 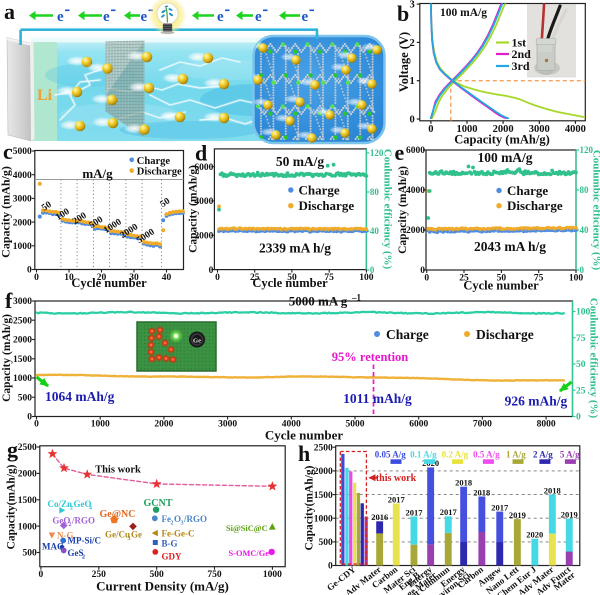 What do you see at coordinates (118, 514) in the screenshot?
I see `svg-text: Ge@NC` at bounding box center [118, 514].